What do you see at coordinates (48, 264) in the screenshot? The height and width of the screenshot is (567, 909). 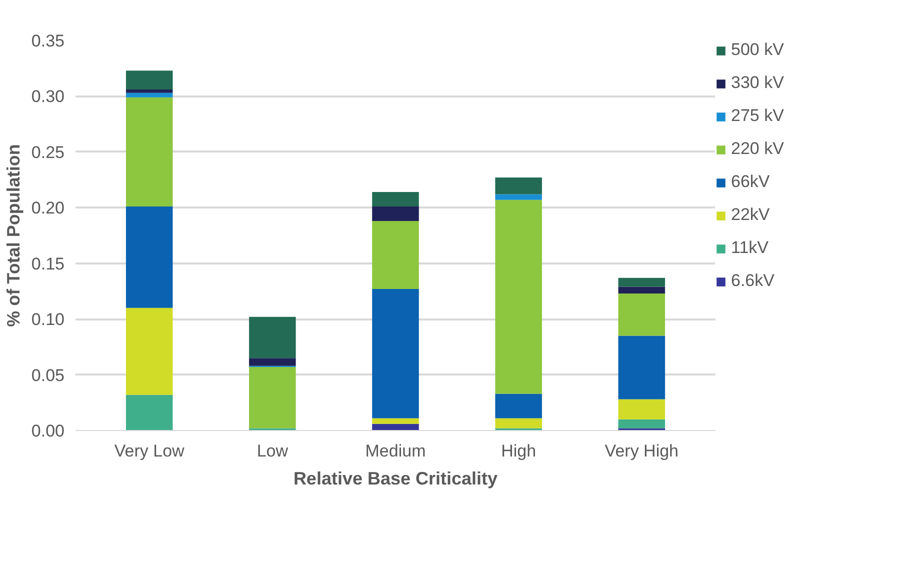 I see `y-tick-label: 0.15` at bounding box center [48, 264].